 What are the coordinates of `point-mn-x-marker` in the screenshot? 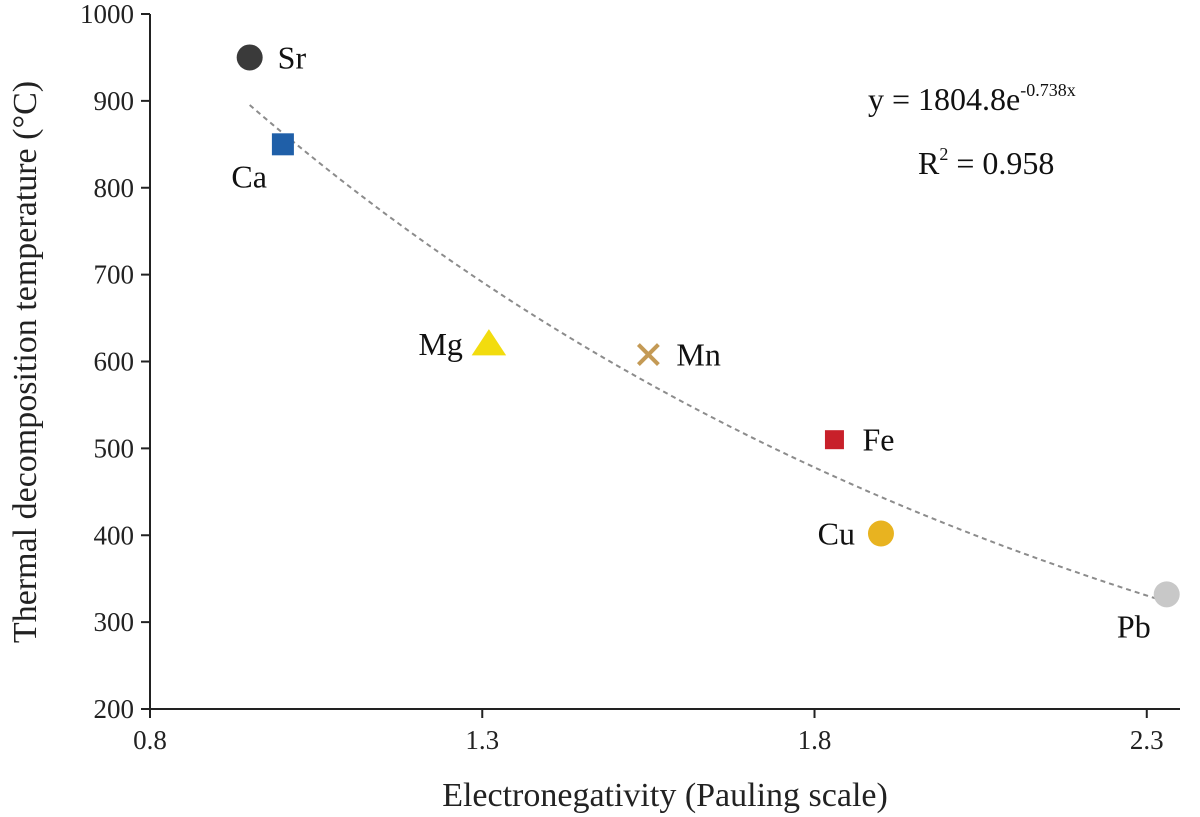 It's located at (648, 354).